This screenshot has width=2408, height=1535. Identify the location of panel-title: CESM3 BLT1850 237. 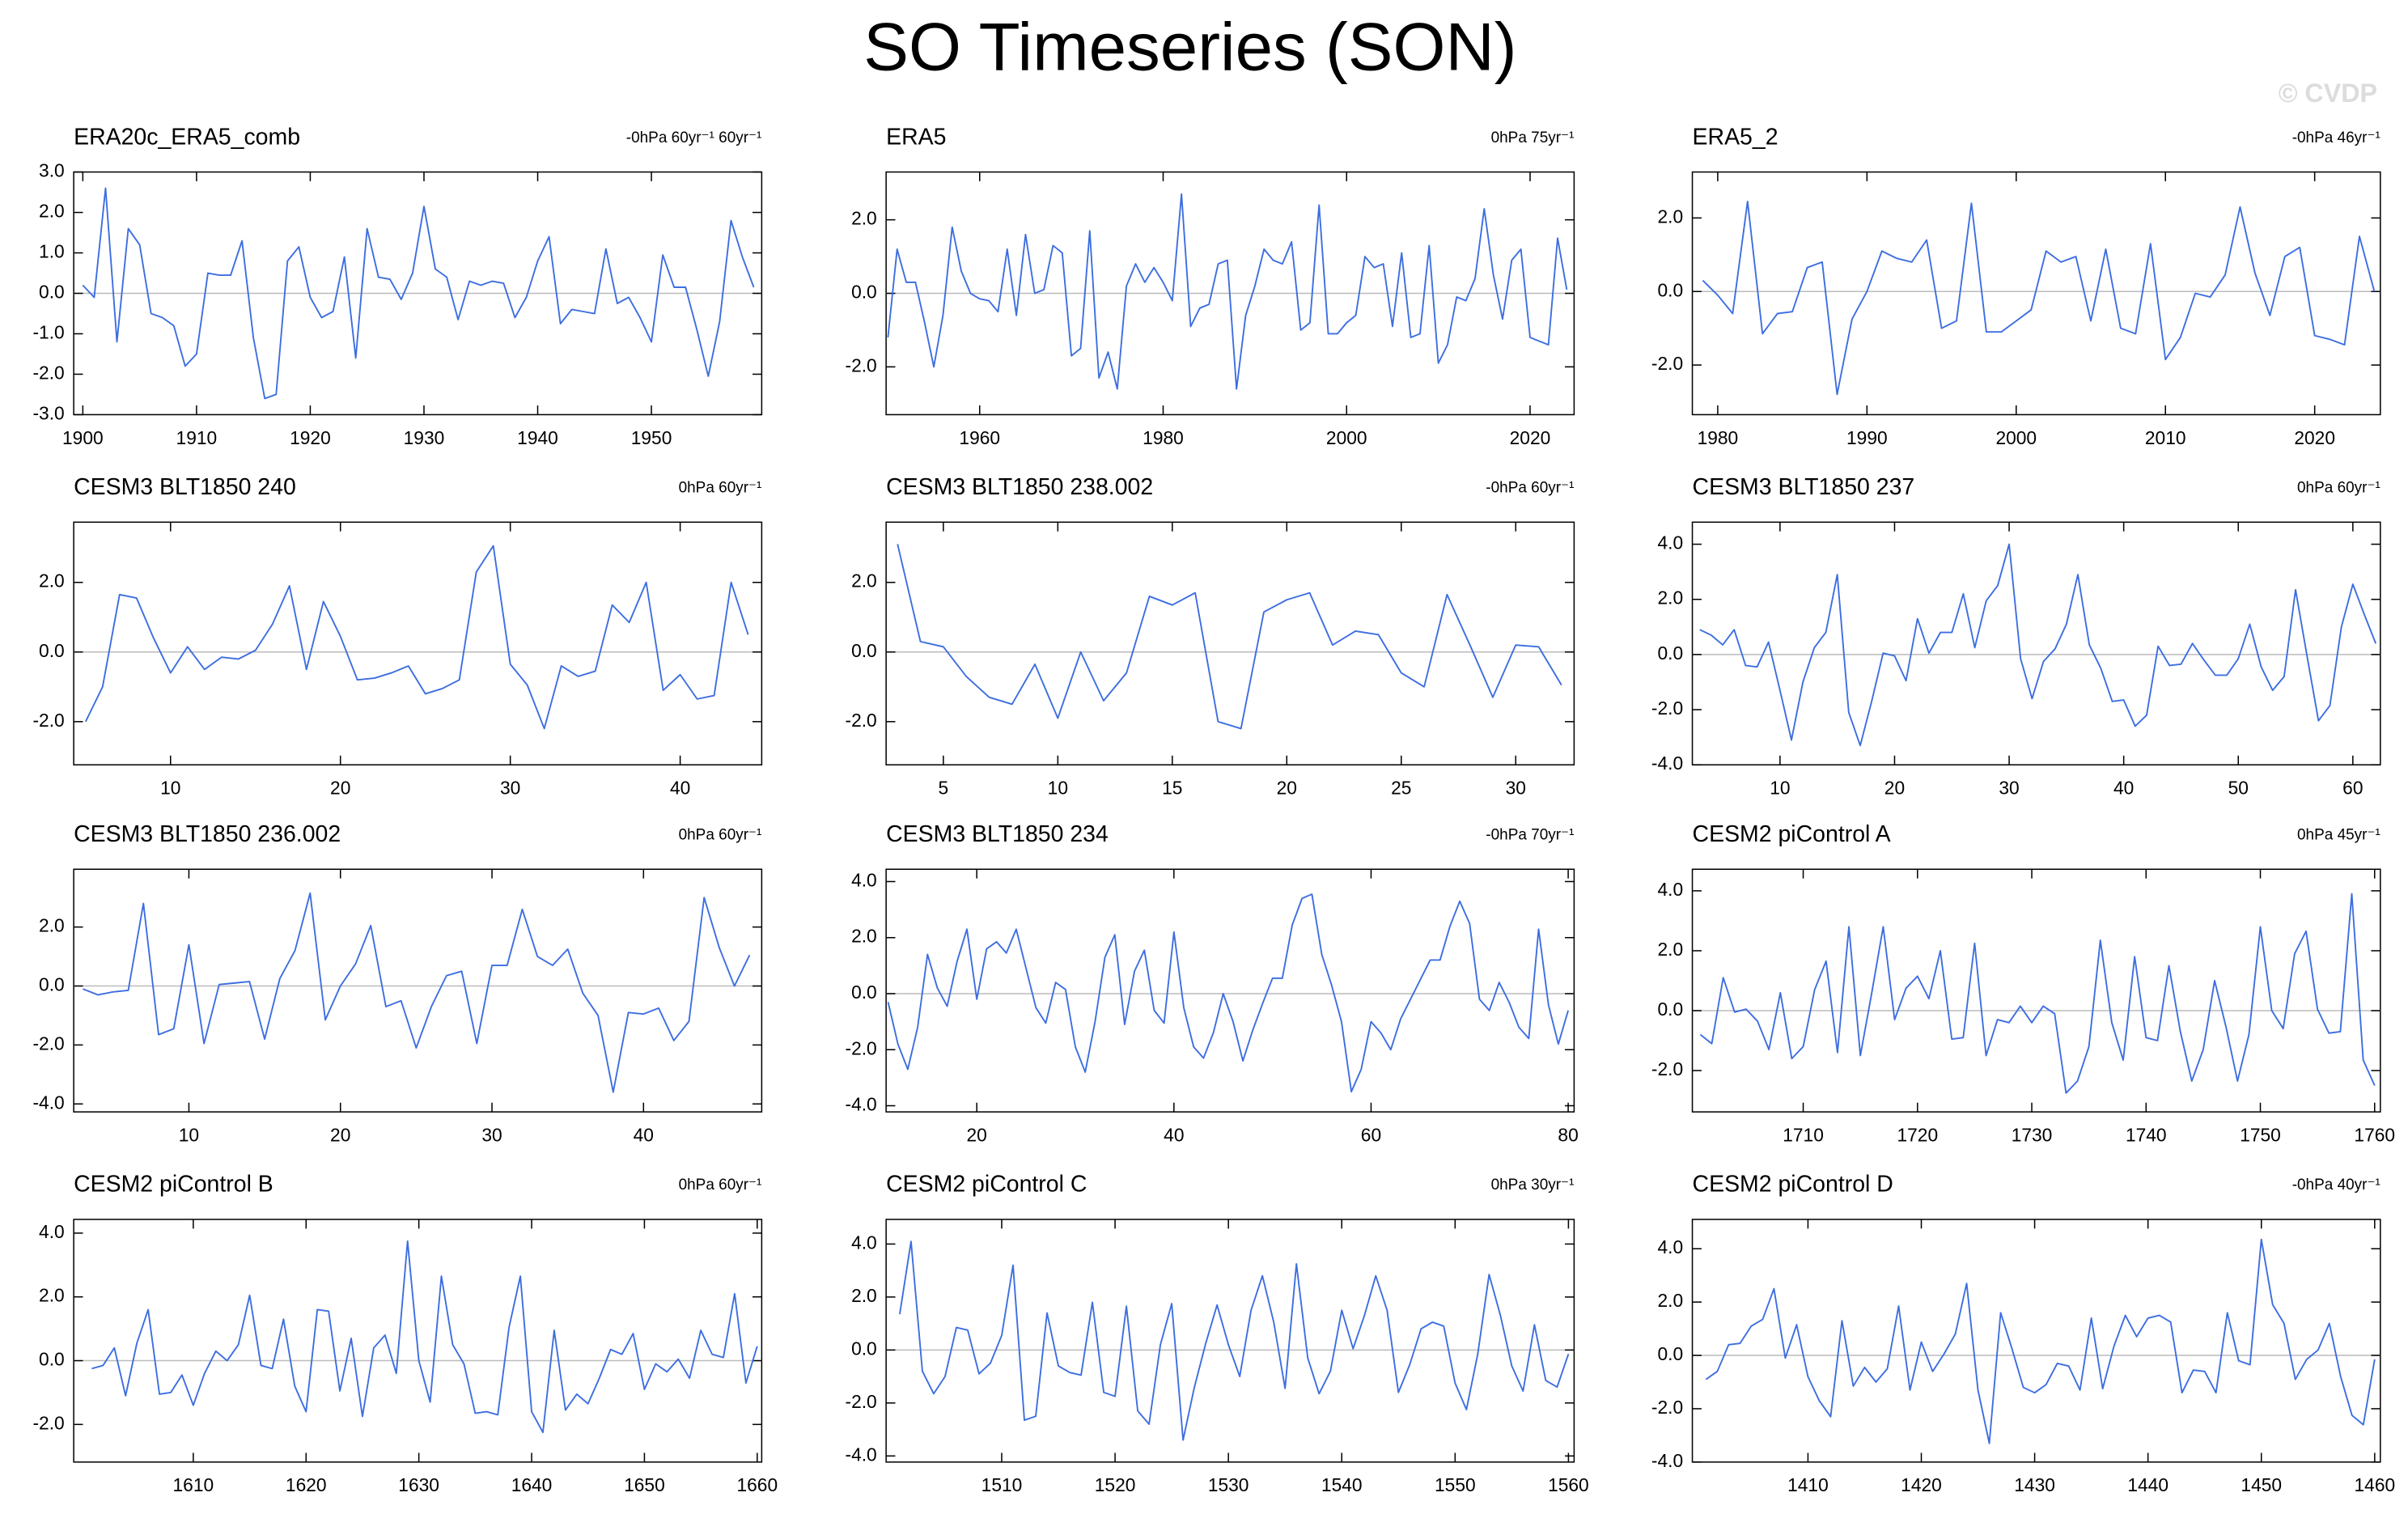
(1804, 487).